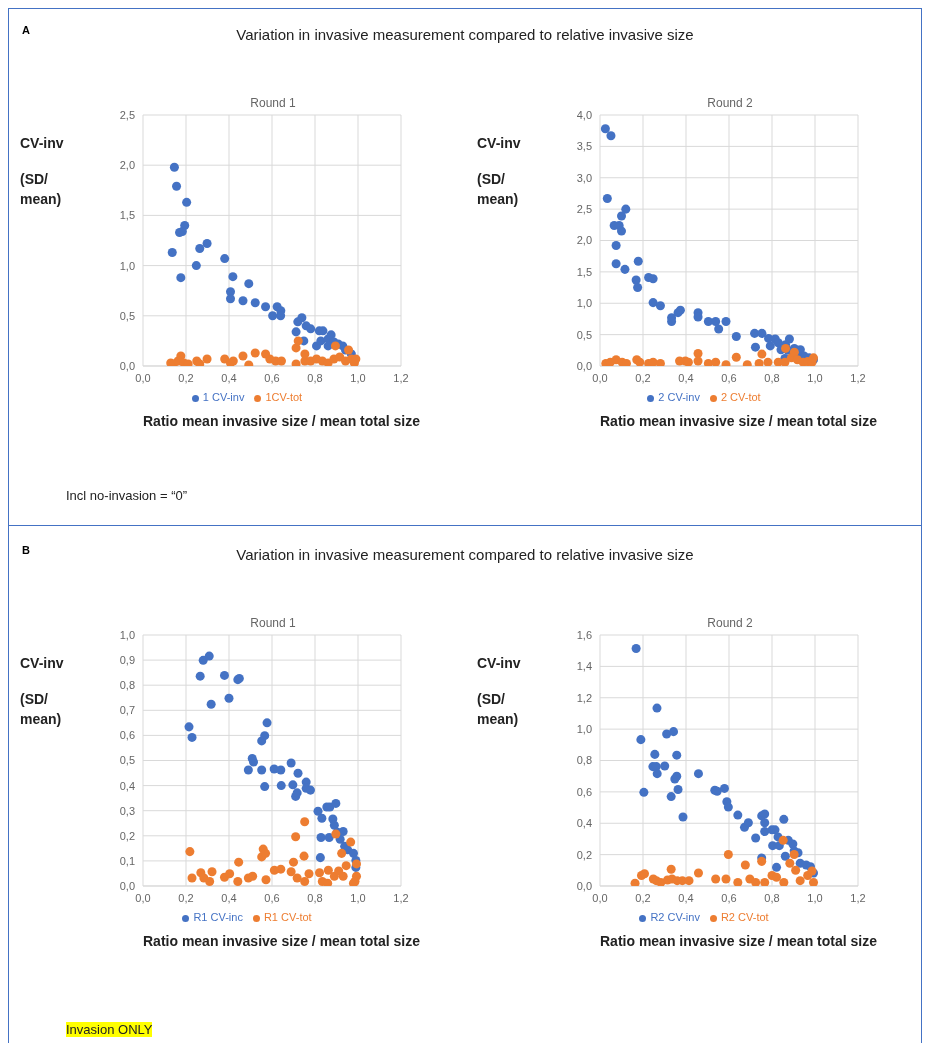  What do you see at coordinates (26, 30) in the screenshot?
I see `text: A` at bounding box center [26, 30].